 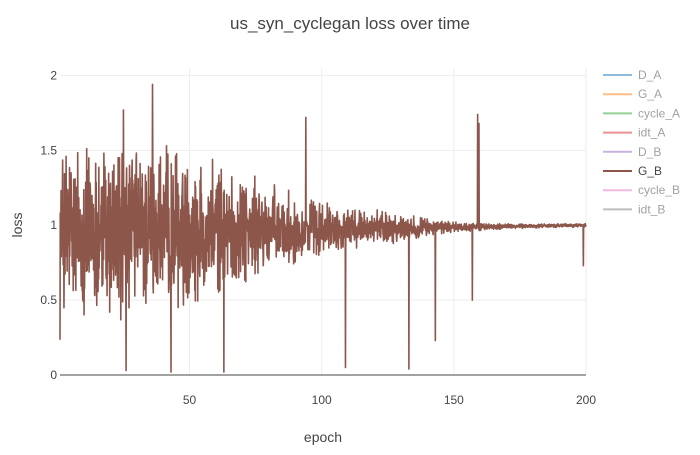 What do you see at coordinates (17, 225) in the screenshot?
I see `y-axis-label: loss` at bounding box center [17, 225].